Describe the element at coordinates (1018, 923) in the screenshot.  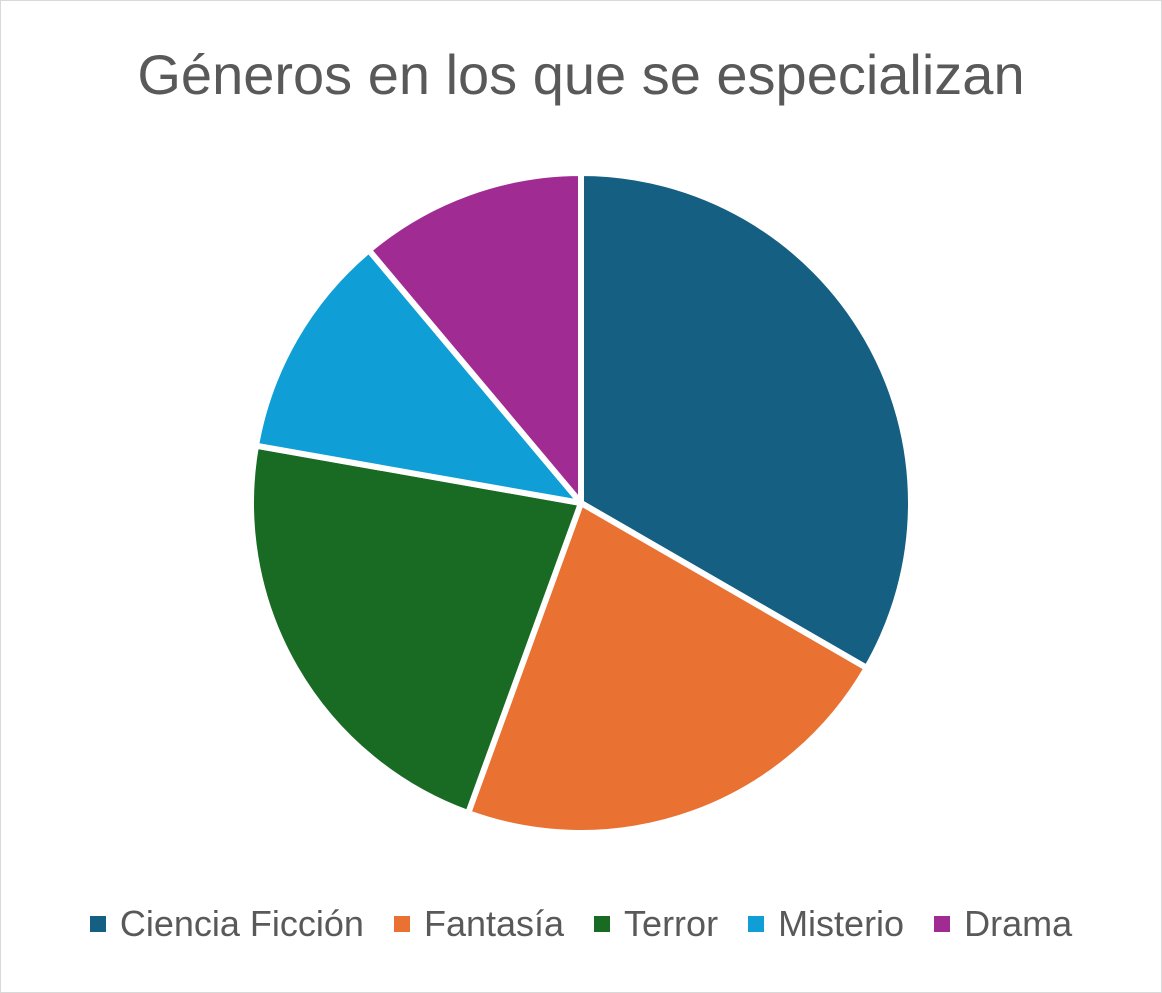
I see `legend-label: Drama` at that location.